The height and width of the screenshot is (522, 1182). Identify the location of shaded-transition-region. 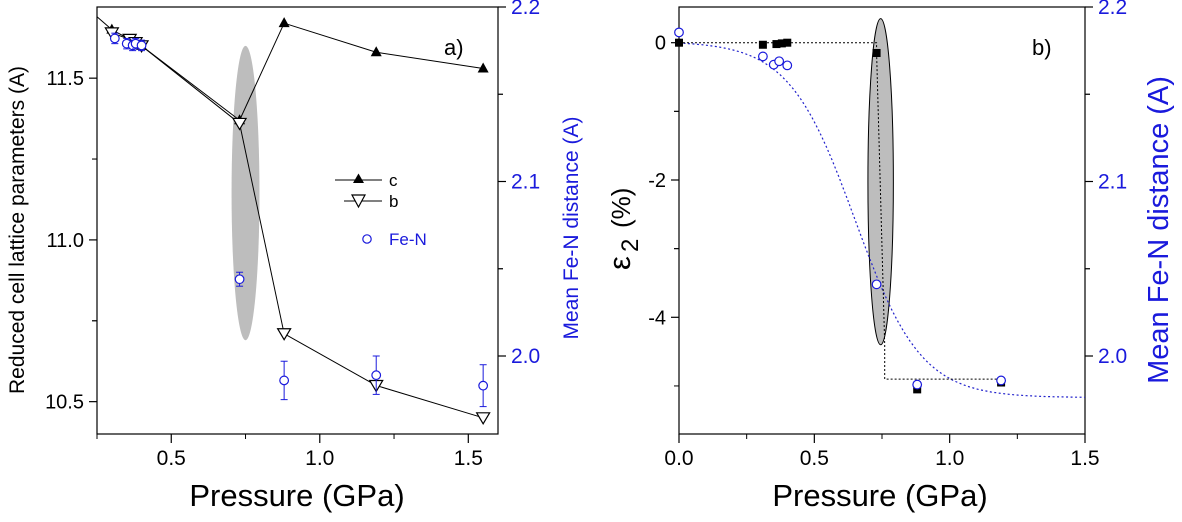
(246, 193).